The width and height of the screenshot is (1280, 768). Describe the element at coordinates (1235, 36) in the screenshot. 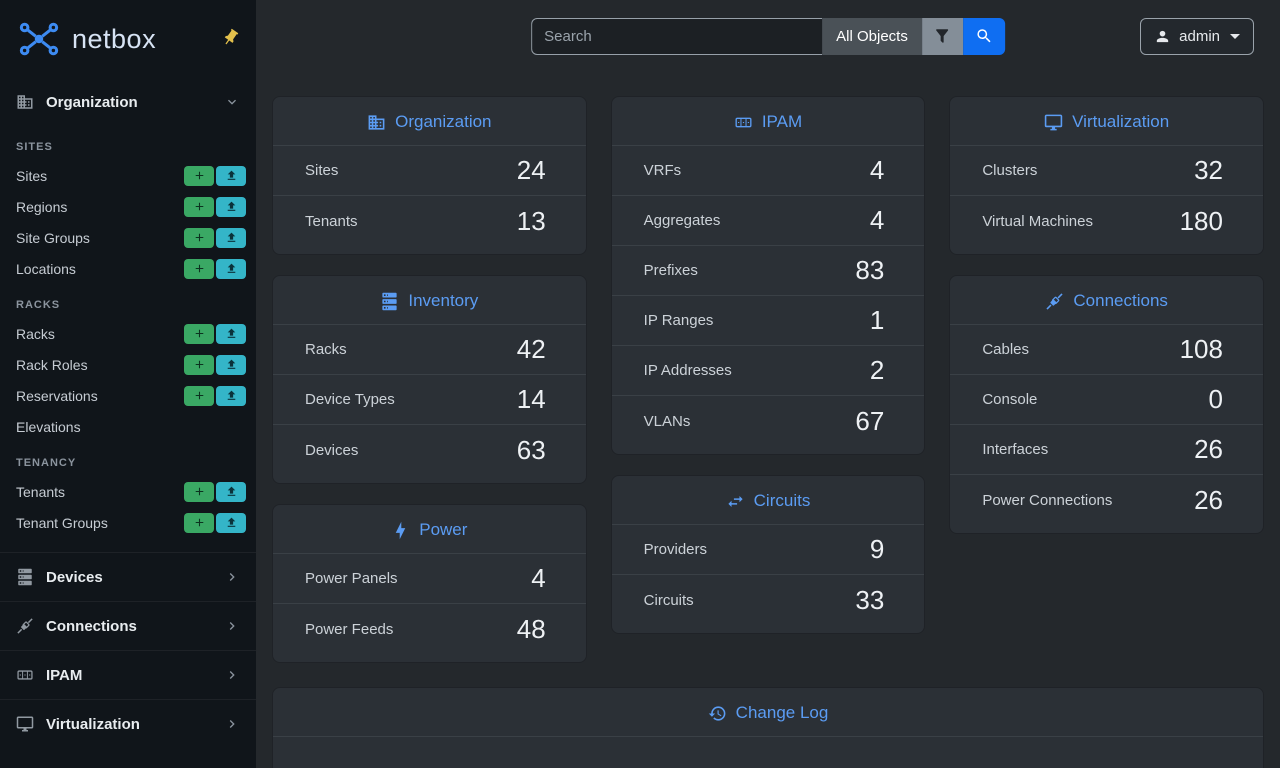

I see `caret-down-icon` at that location.